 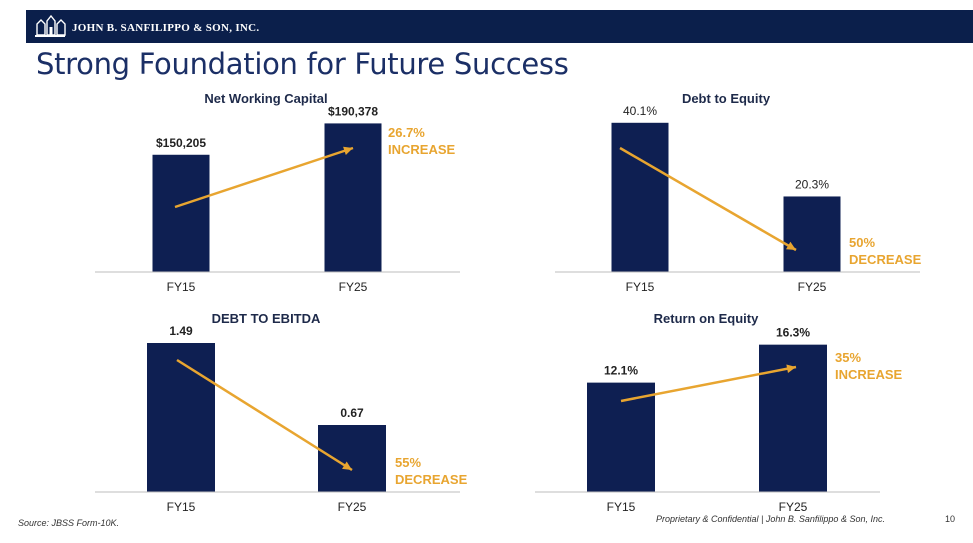 What do you see at coordinates (353, 111) in the screenshot?
I see `data-label: $190,378` at bounding box center [353, 111].